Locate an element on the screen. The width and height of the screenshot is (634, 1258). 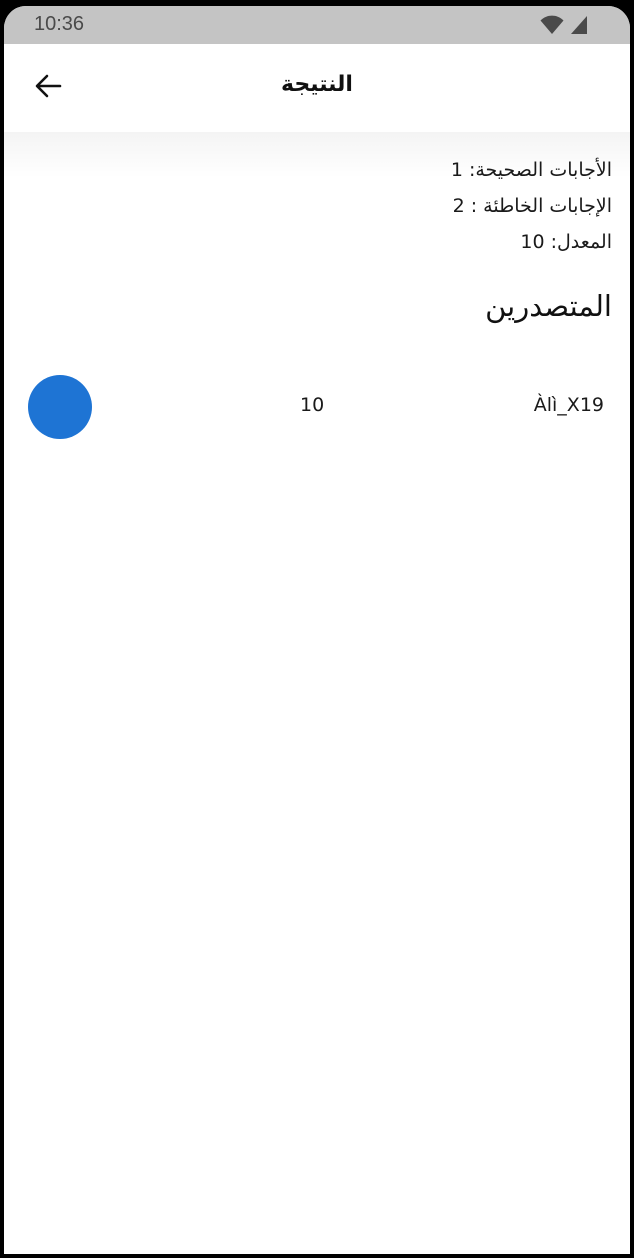
leaderboard-title: المتصدرين is located at coordinates (548, 306).